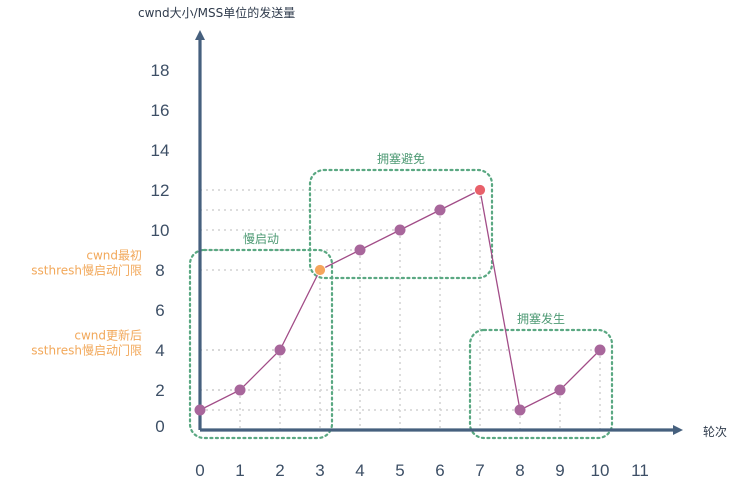 This screenshot has height=481, width=741. Describe the element at coordinates (319, 470) in the screenshot. I see `x-tick-label: 3` at that location.